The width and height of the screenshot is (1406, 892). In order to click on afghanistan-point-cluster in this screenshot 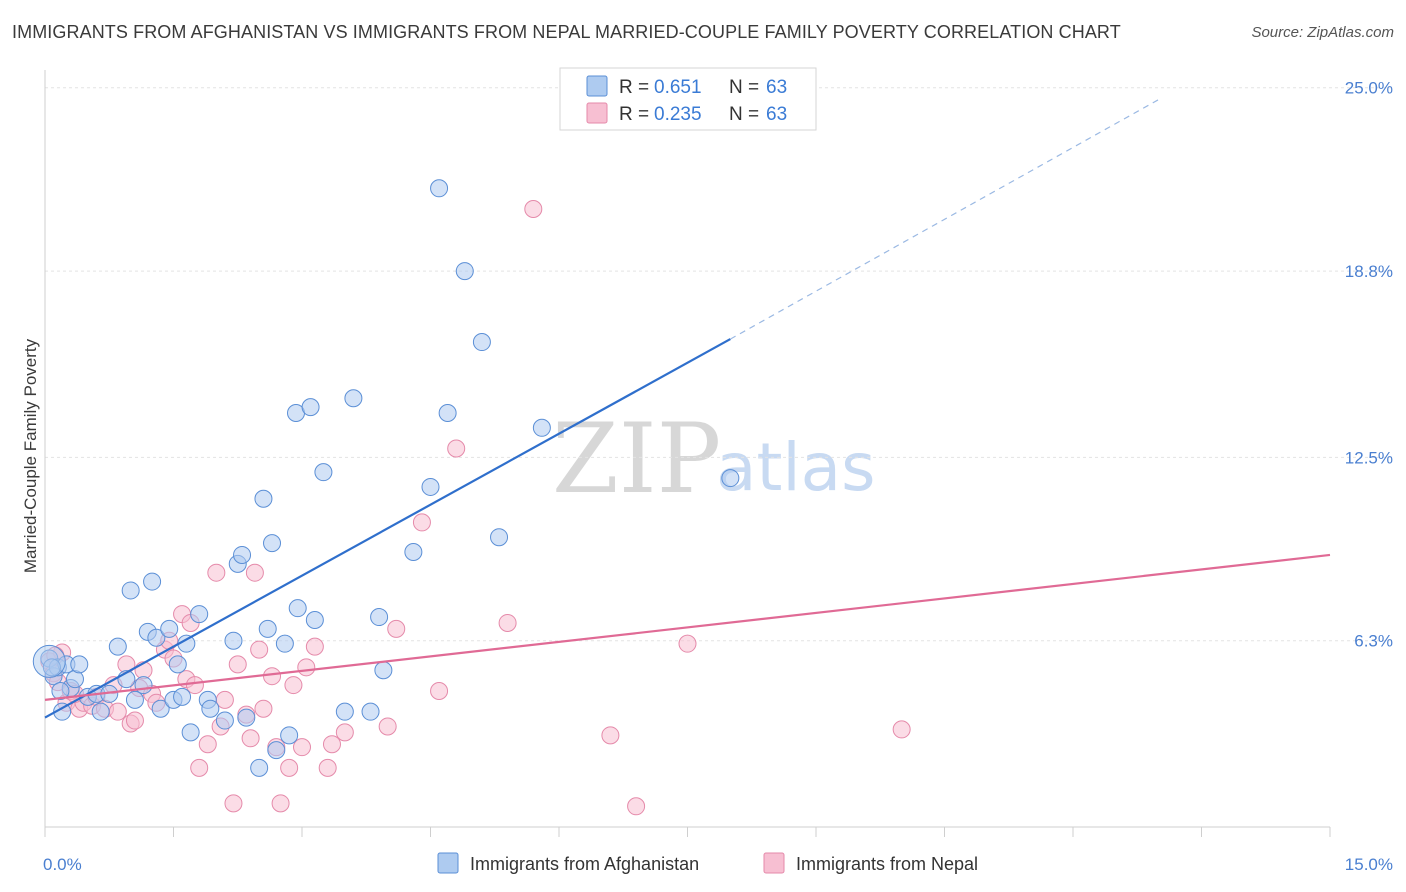, I will do `click(49, 661)`.